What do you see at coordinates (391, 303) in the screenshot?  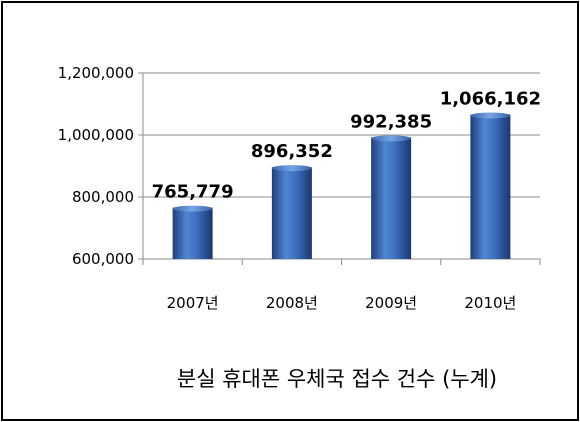 I see `x-tick-label: 2009년` at bounding box center [391, 303].